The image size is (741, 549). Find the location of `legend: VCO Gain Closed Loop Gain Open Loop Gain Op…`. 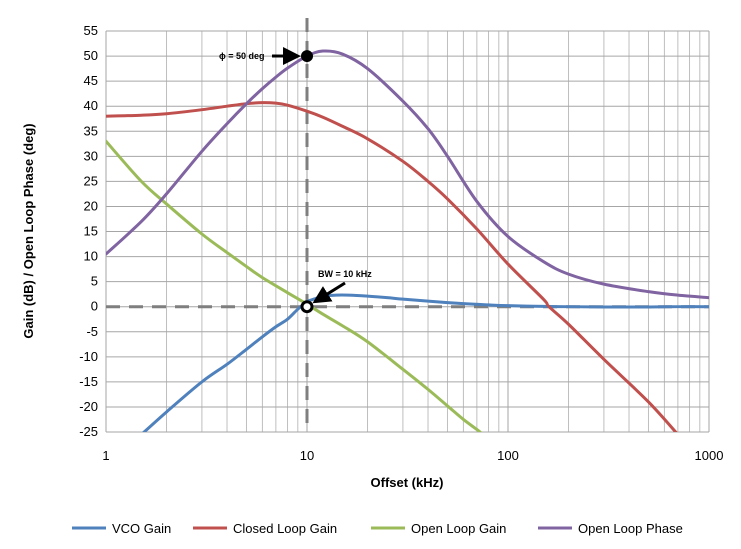

legend: VCO Gain Closed Loop Gain Open Loop Gain Op… is located at coordinates (377, 528).